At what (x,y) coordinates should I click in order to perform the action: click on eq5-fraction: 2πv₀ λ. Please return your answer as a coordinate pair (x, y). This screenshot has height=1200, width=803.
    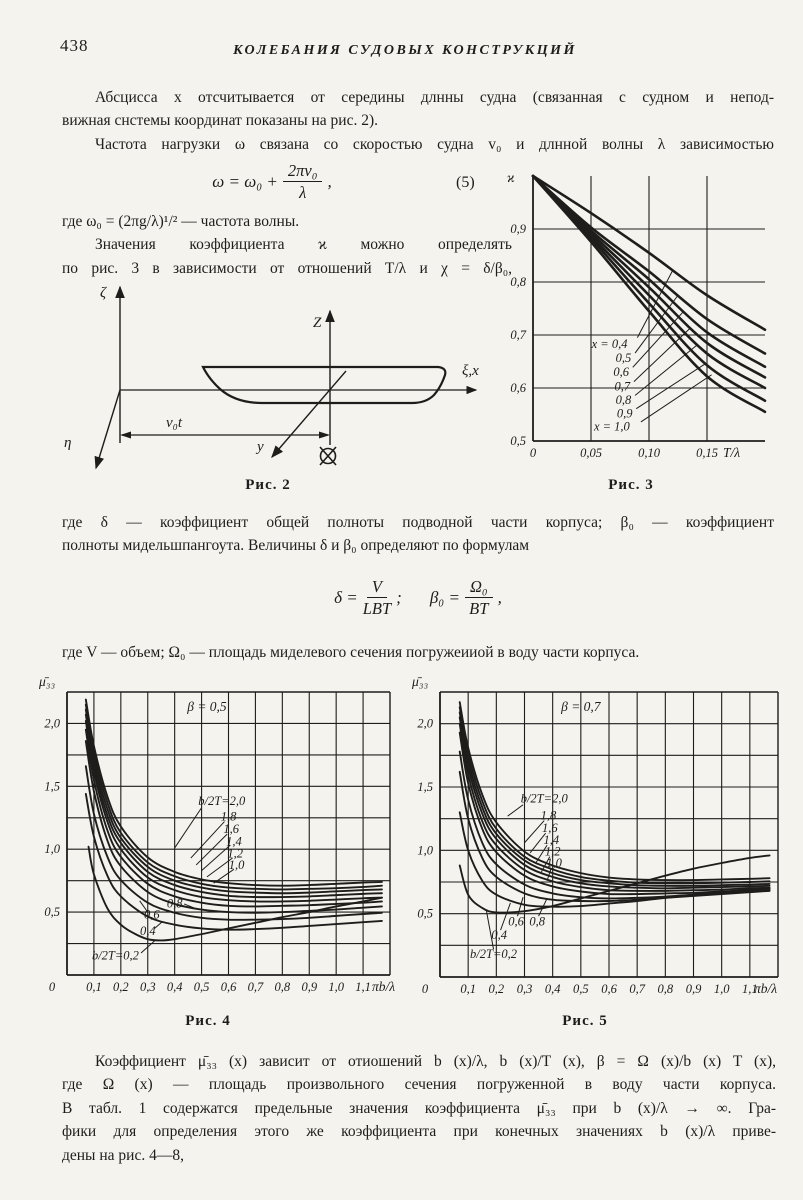
    Looking at the image, I should click on (302, 182).